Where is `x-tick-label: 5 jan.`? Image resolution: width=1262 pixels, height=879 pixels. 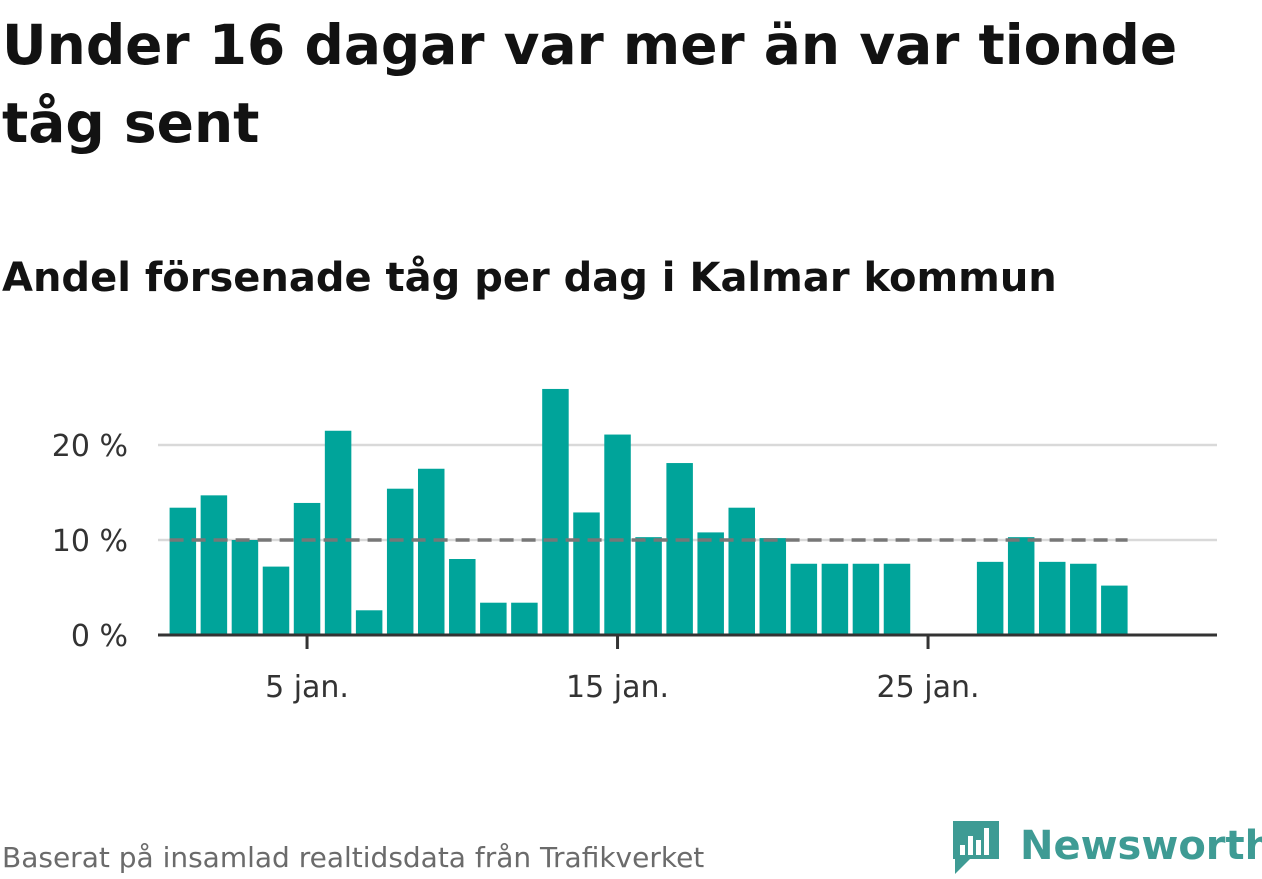
x-tick-label: 5 jan. is located at coordinates (307, 687).